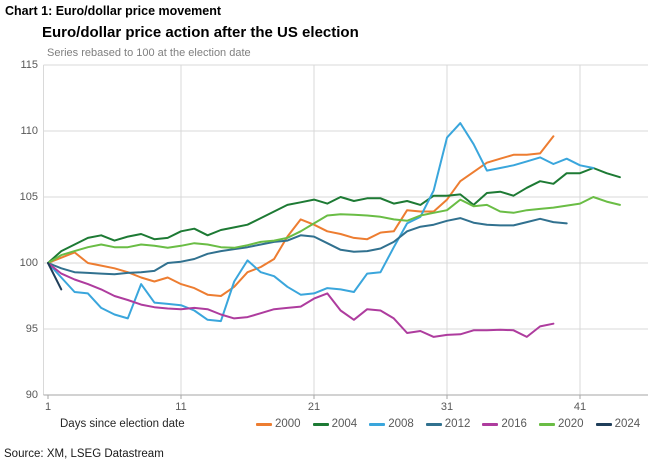 This screenshot has width=650, height=470. I want to click on y-axis-tick-label: 110, so click(29, 131).